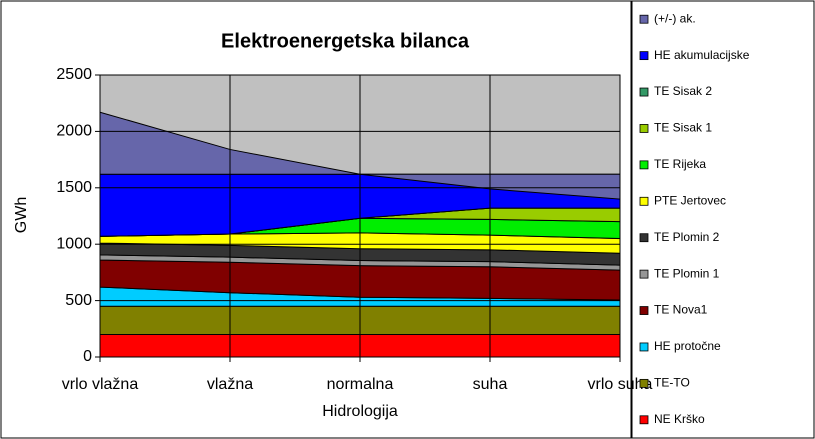 This screenshot has height=439, width=815. I want to click on legend-label: HE protočne, so click(687, 346).